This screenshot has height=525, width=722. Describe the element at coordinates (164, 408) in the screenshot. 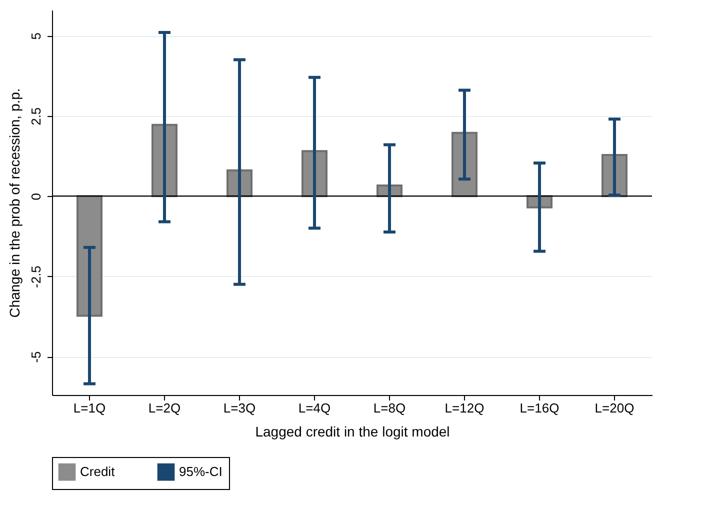

I see `x-tick-label: L=2Q` at that location.